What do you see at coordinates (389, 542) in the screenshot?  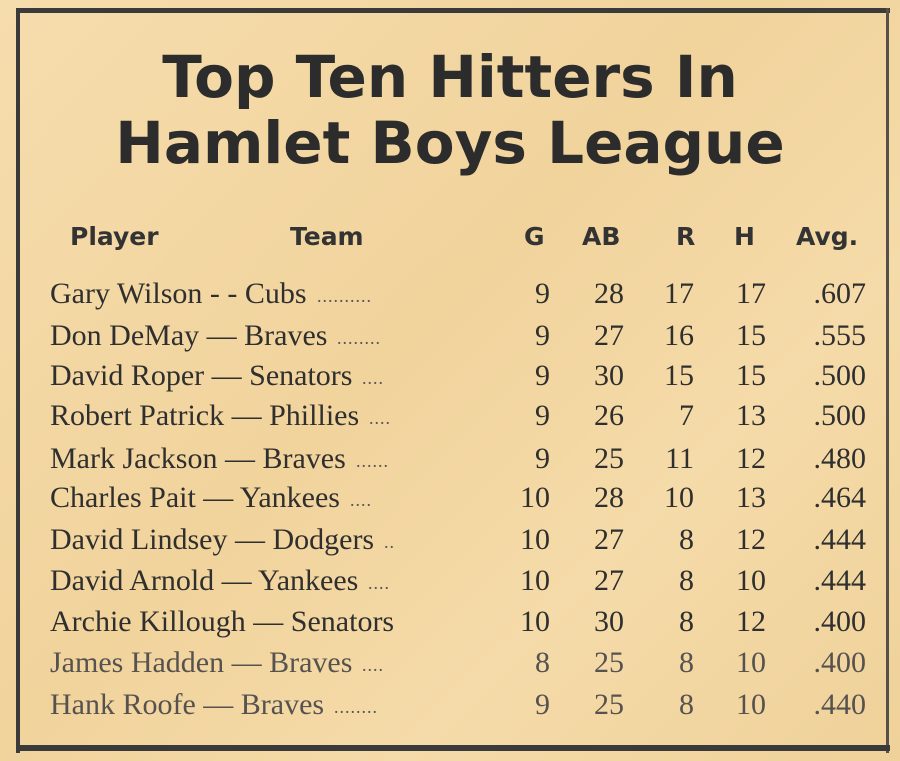 I see `leader-dots: ..` at bounding box center [389, 542].